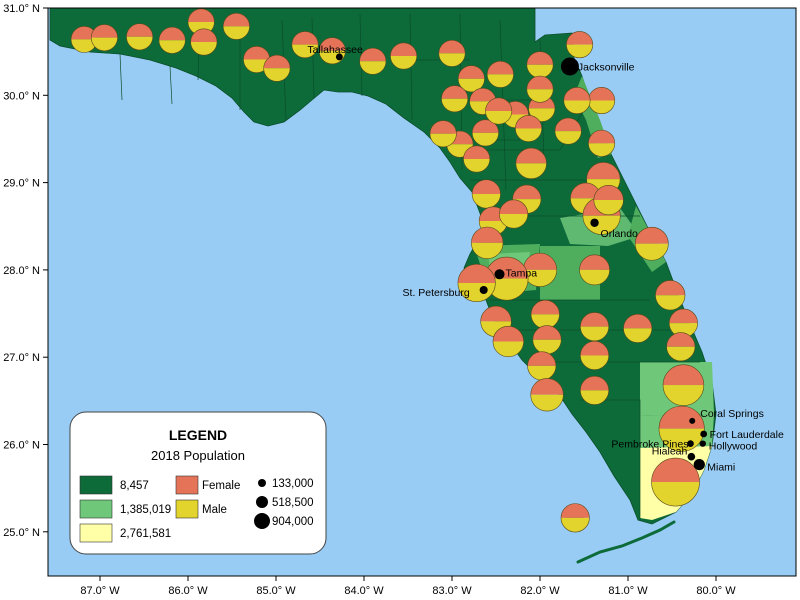  What do you see at coordinates (620, 234) in the screenshot?
I see `city-label: Orlando` at bounding box center [620, 234].